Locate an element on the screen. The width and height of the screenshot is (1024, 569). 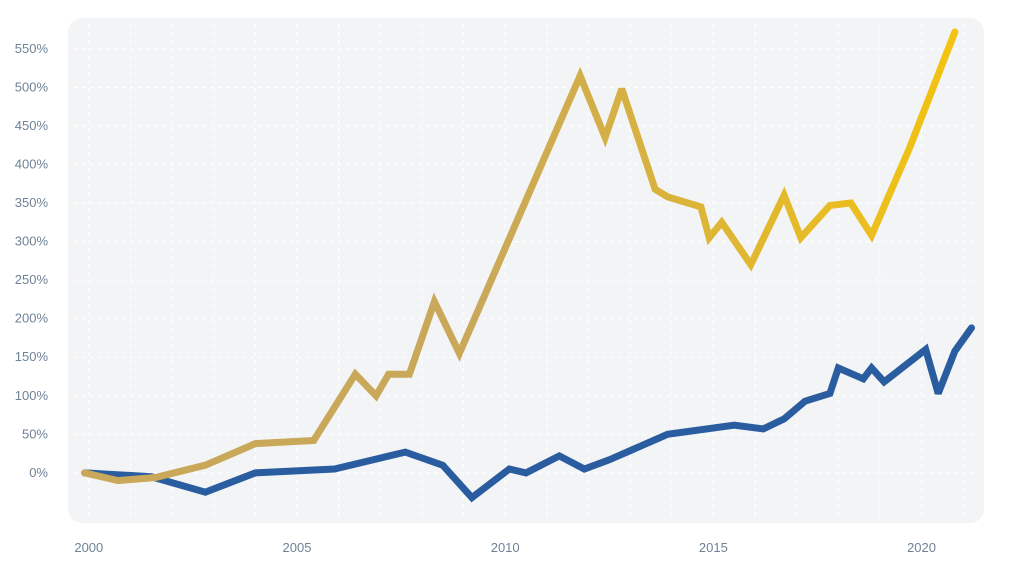
y-tick-label: 500% is located at coordinates (32, 86).